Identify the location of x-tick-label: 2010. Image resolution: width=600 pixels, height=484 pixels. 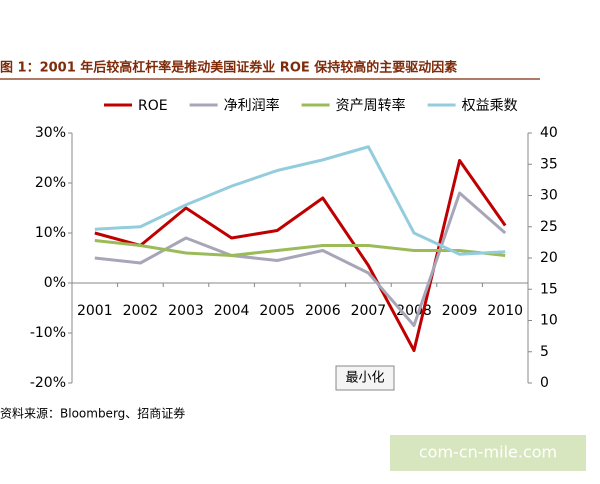
(505, 311).